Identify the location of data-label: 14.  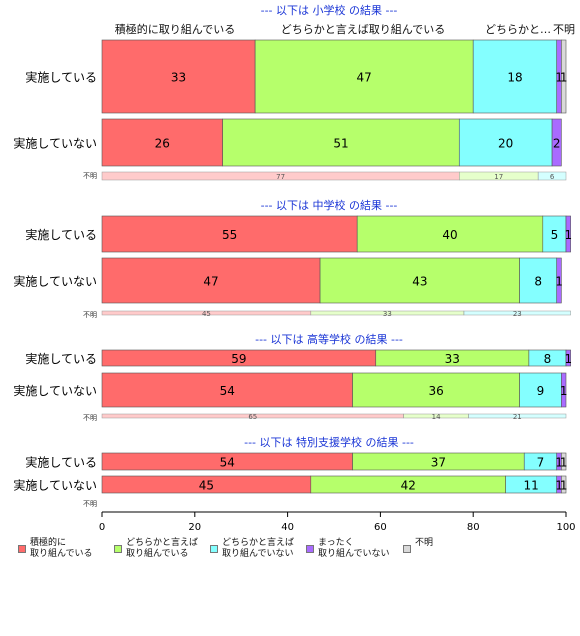
(436, 417).